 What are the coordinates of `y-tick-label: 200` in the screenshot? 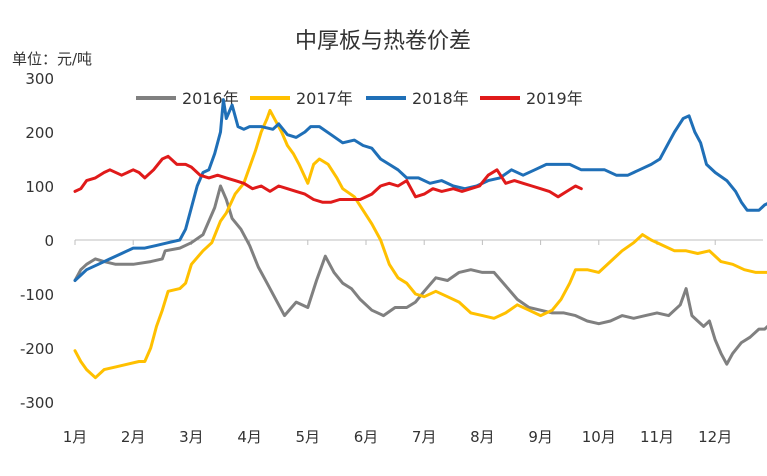 It's located at (39, 133).